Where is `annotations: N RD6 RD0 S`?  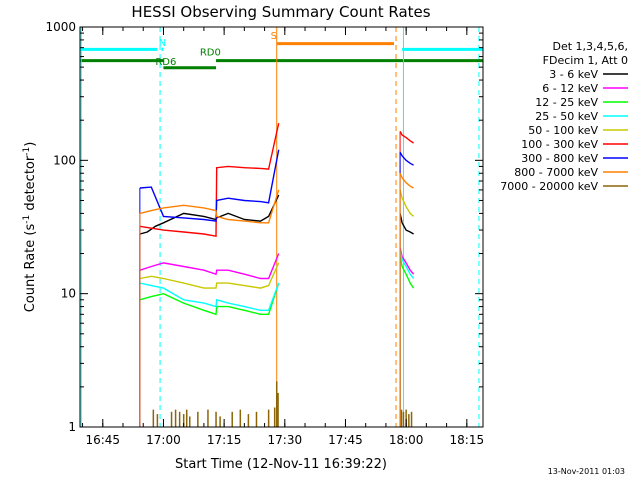 annotations: N RD6 RD0 S is located at coordinates (216, 49).